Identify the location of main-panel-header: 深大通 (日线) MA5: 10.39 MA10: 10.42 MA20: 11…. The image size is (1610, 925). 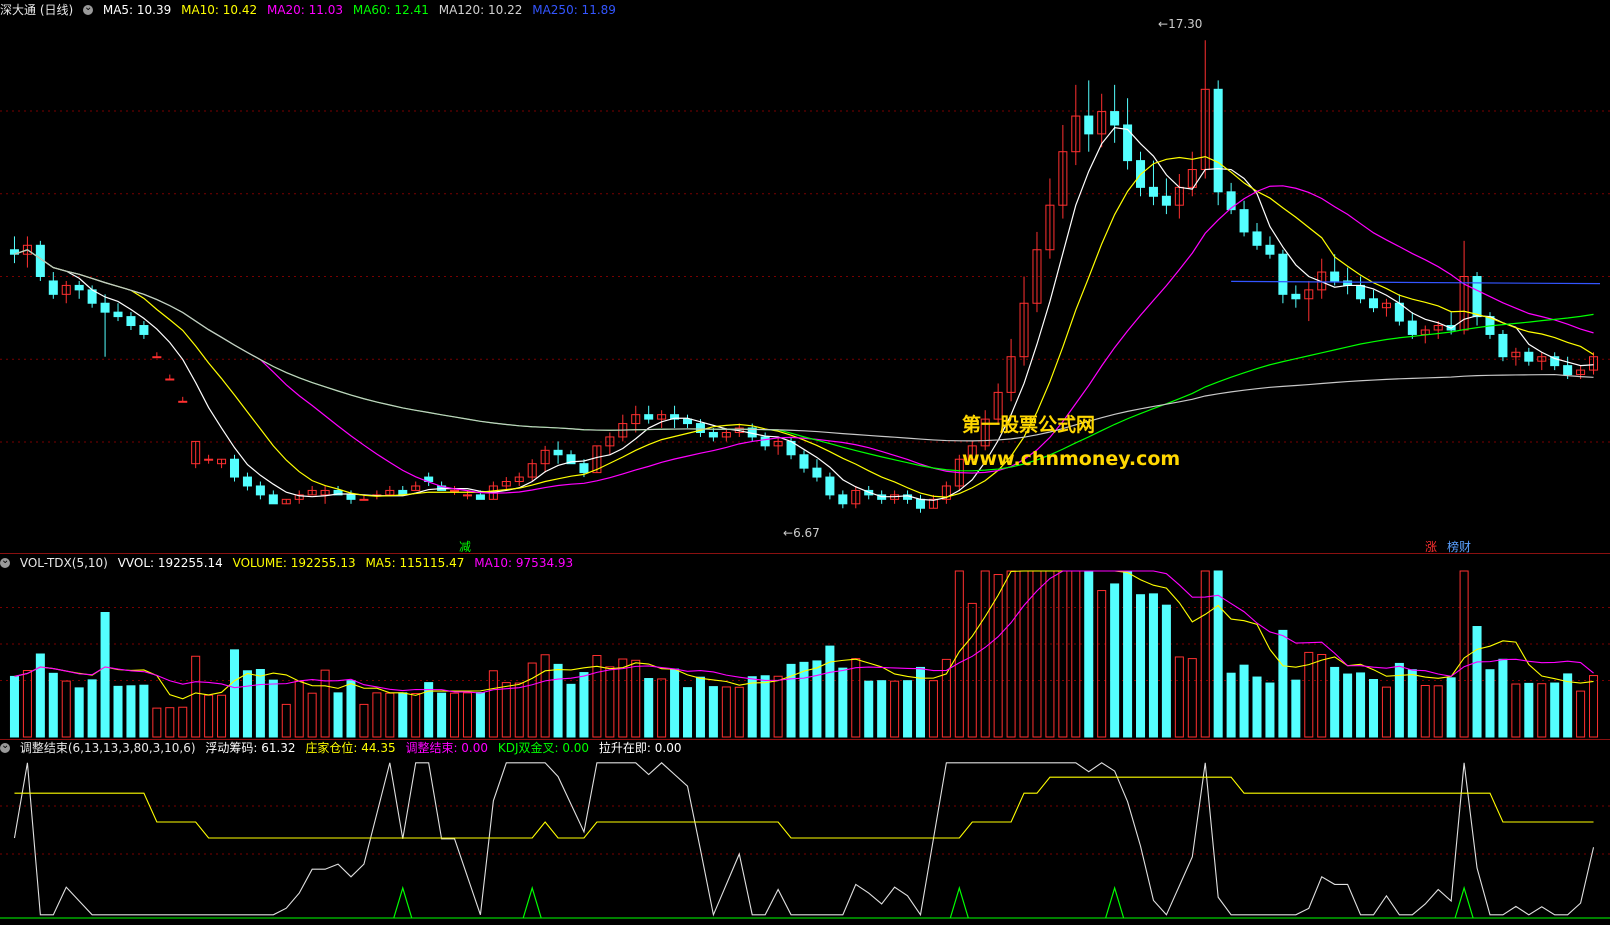
(311, 9).